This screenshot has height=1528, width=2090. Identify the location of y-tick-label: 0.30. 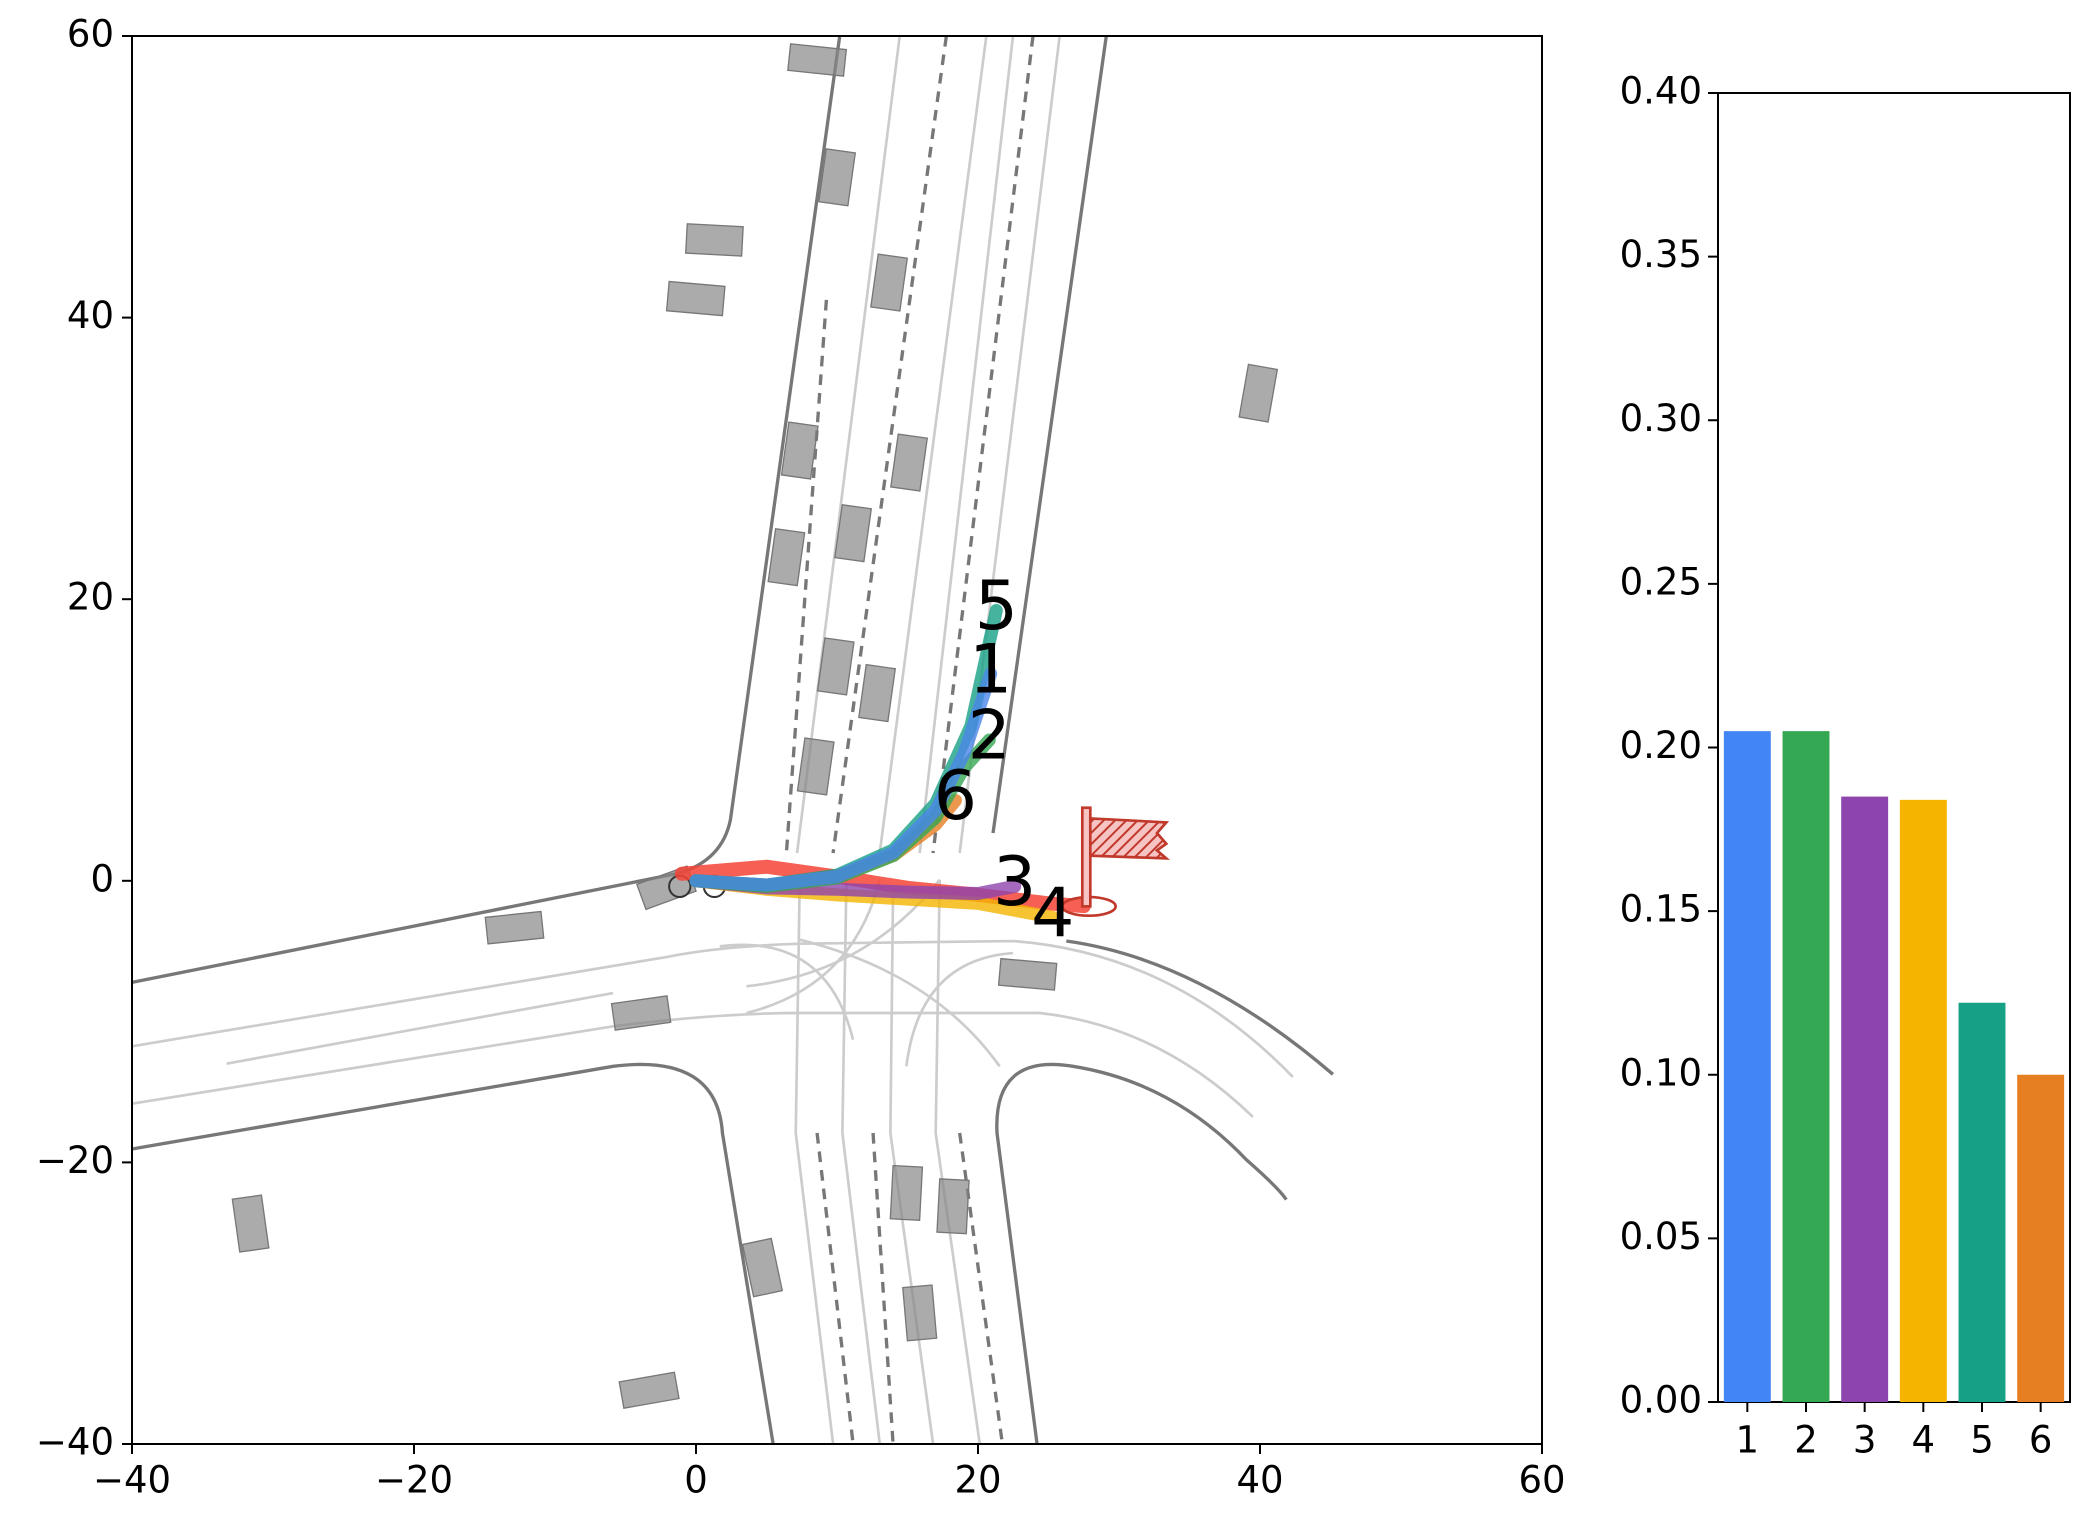
(1661, 418).